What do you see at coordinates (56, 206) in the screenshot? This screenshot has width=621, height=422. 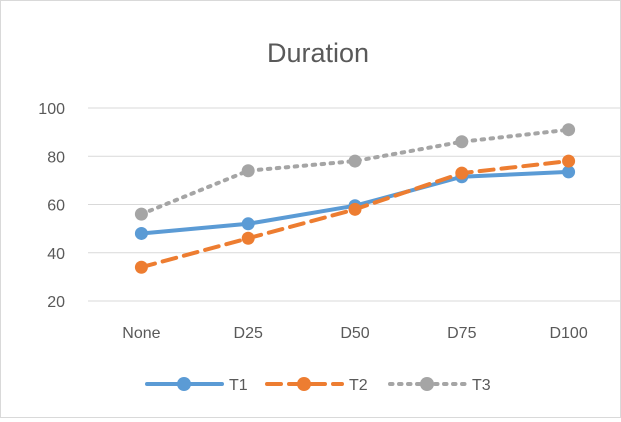 I see `y-tick-label-60: 60` at bounding box center [56, 206].